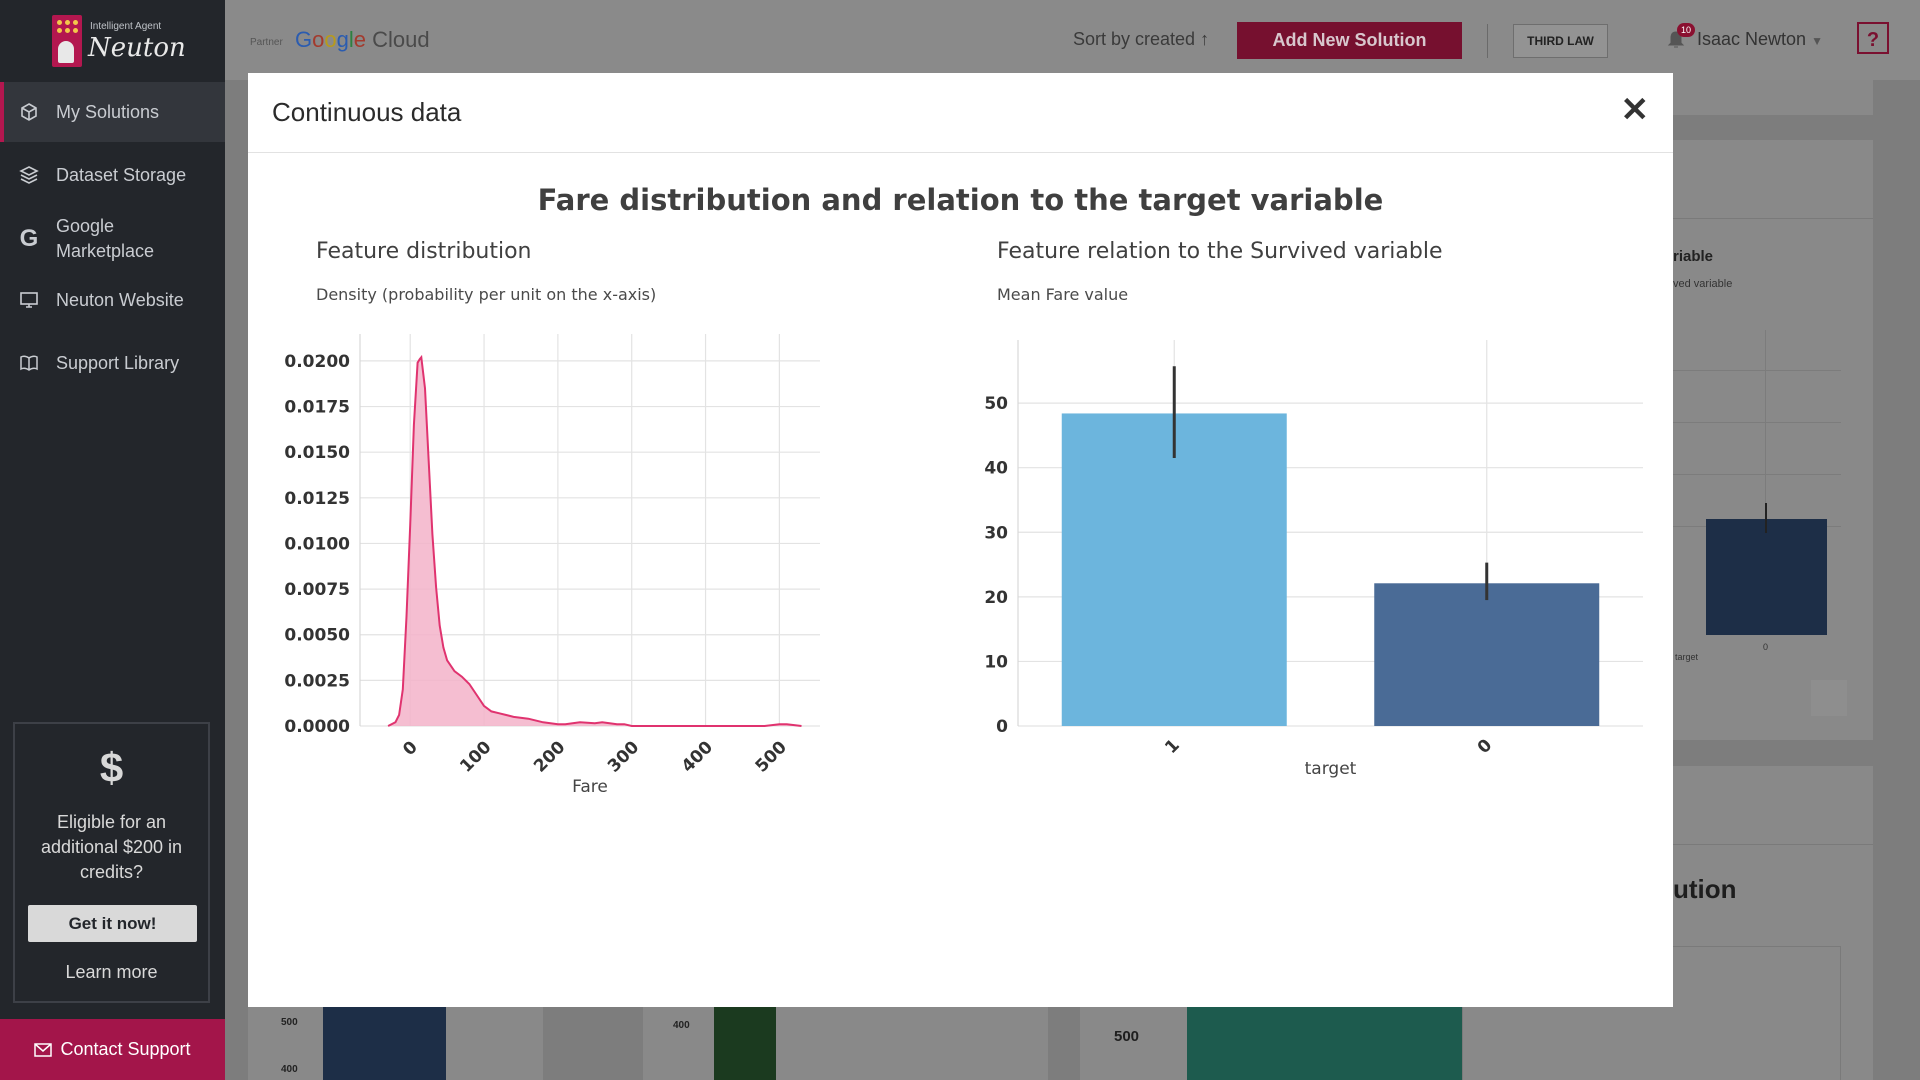 This screenshot has height=1080, width=1920. What do you see at coordinates (1703, 284) in the screenshot?
I see `background-text: ved variable` at bounding box center [1703, 284].